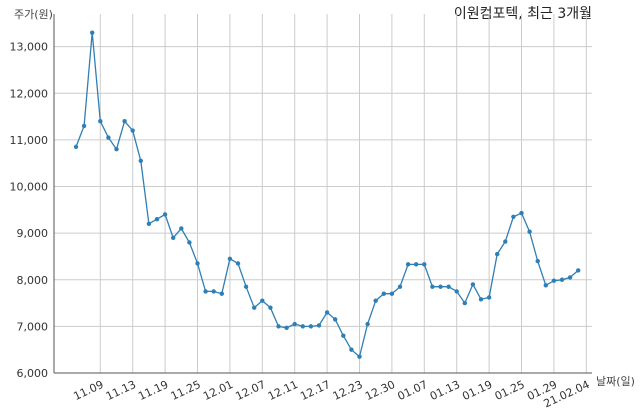 This screenshot has height=414, width=640. I want to click on x-axis-label: 날짜(일), so click(615, 381).